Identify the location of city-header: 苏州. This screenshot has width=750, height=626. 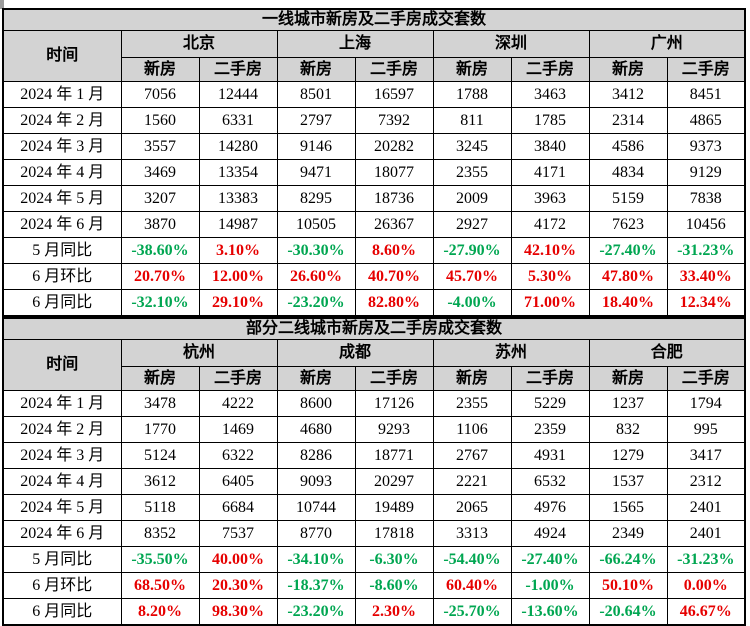
(511, 353).